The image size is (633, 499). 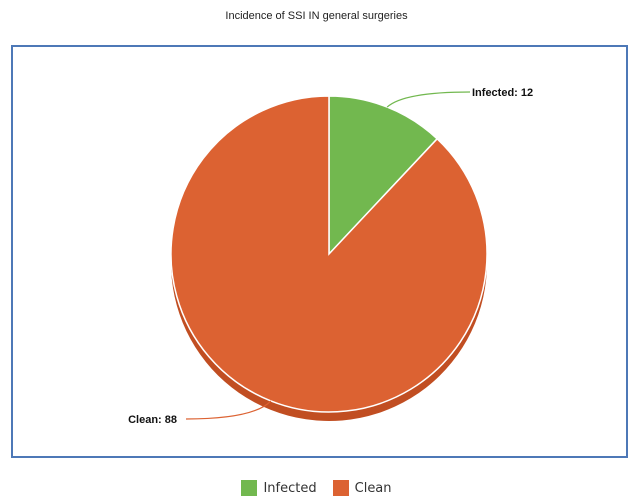 What do you see at coordinates (340, 488) in the screenshot?
I see `legend-swatch-clean` at bounding box center [340, 488].